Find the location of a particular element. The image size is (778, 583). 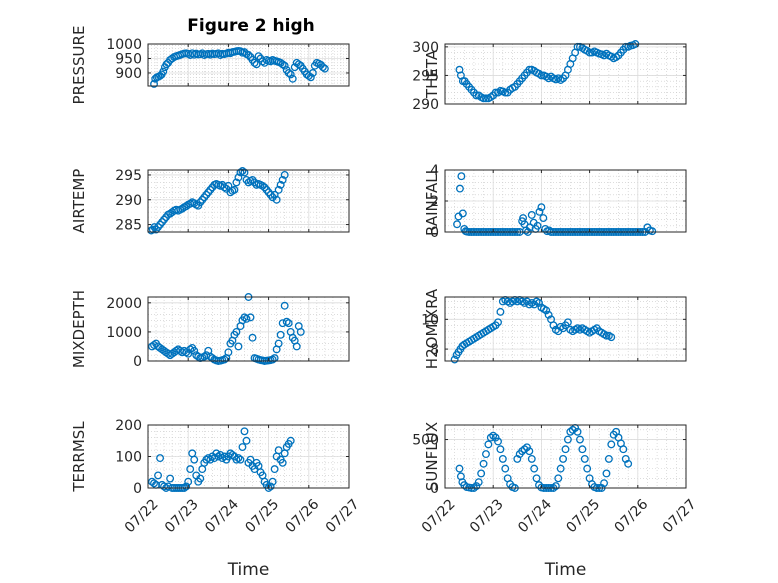

y-axis-label: H2OMIXRA is located at coordinates (432, 328).